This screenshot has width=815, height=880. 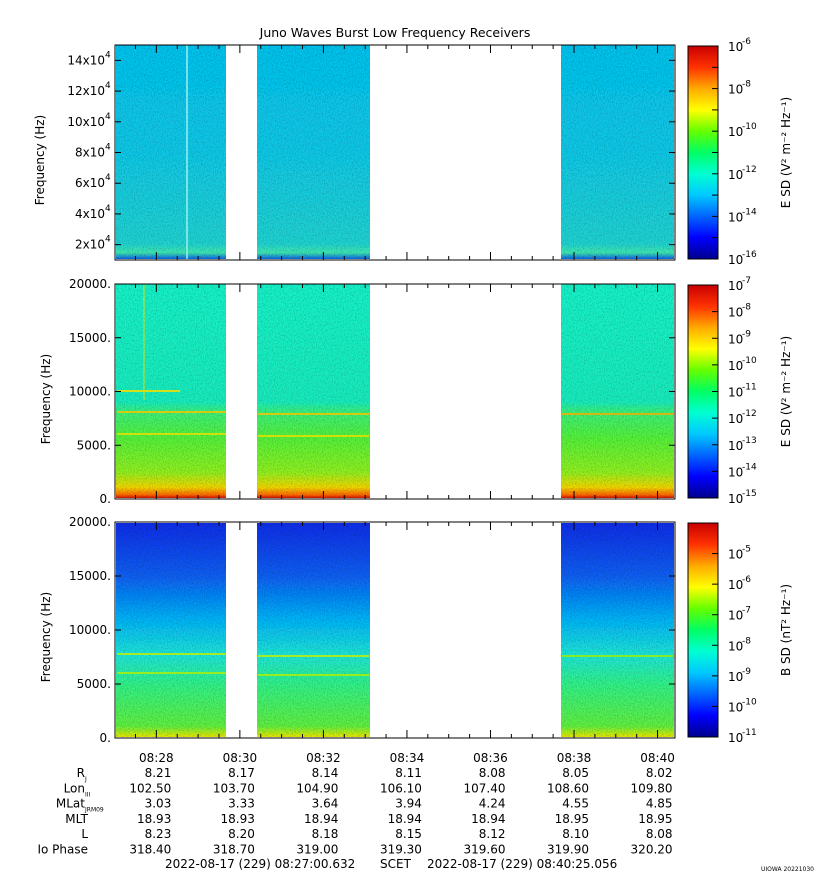 What do you see at coordinates (90, 576) in the screenshot?
I see `y-tick-label: 15000.` at bounding box center [90, 576].